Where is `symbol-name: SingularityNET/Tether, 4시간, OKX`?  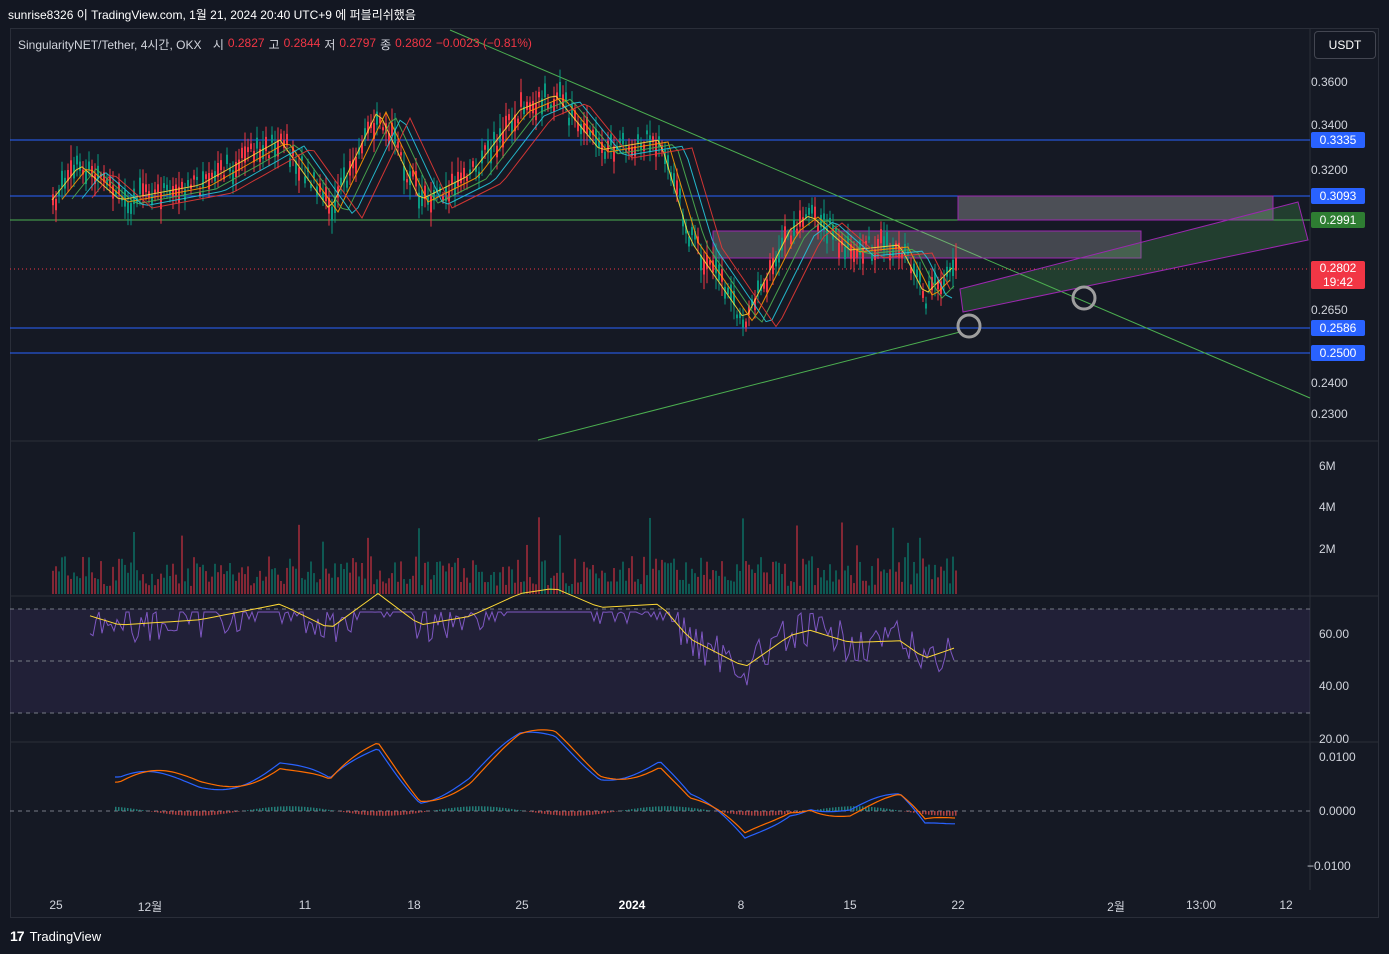 symbol-name: SingularityNET/Tether, 4시간, OKX is located at coordinates (110, 45).